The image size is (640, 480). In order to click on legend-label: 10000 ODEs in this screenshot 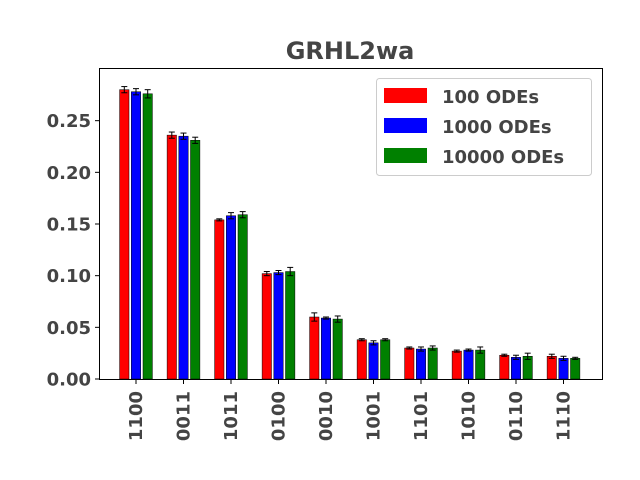, I will do `click(503, 157)`.